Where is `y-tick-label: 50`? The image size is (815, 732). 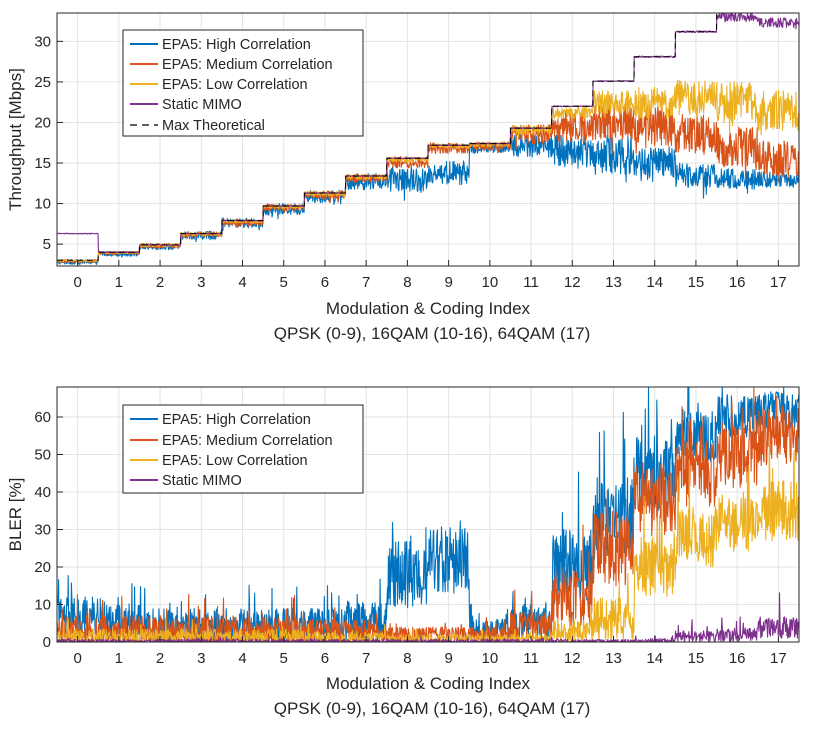 y-tick-label: 50 is located at coordinates (42, 455).